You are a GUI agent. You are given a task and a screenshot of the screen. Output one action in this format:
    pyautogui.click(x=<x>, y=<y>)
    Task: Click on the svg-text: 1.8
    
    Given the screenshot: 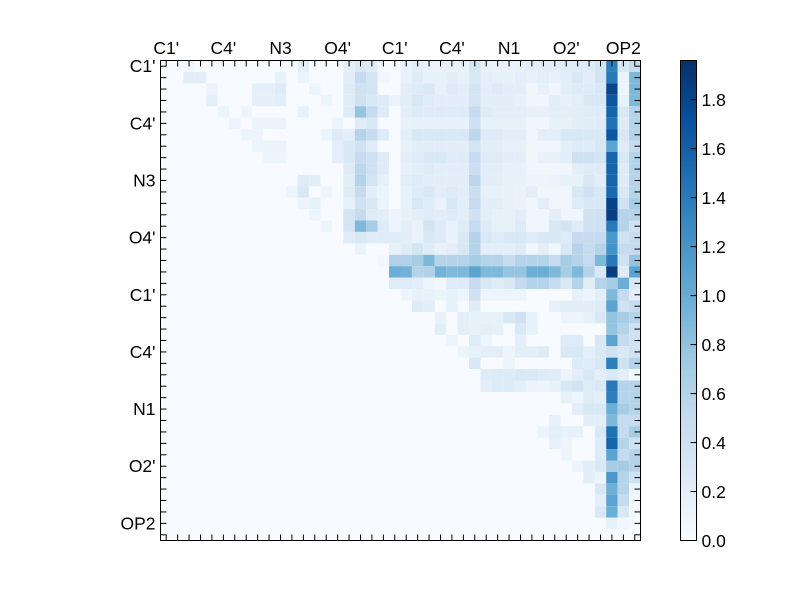 What is the action you would take?
    pyautogui.click(x=714, y=100)
    